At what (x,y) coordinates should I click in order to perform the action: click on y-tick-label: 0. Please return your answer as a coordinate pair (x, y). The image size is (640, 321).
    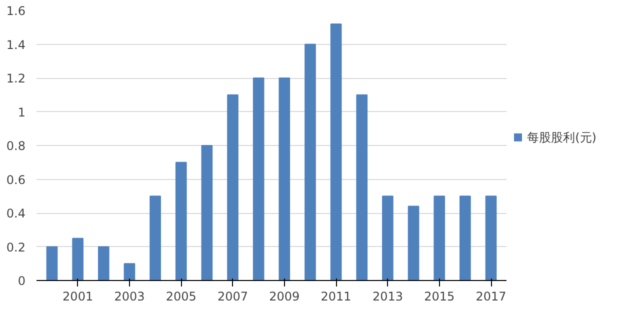
    Looking at the image, I should click on (22, 281).